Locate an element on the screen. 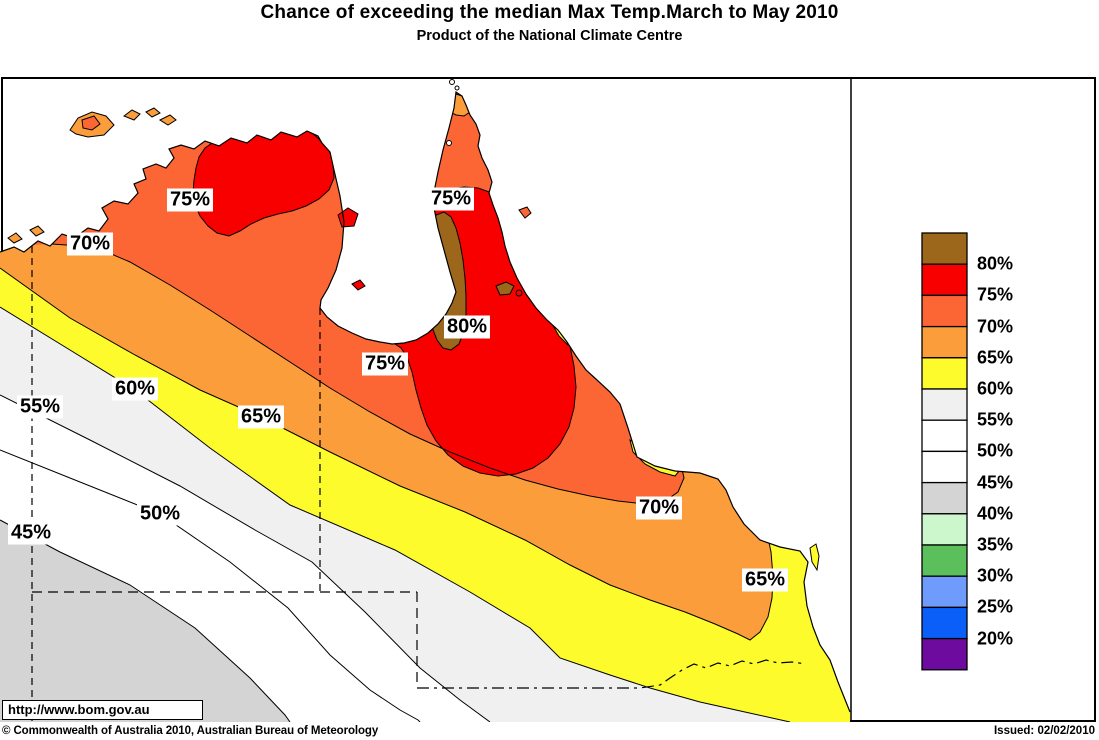 The width and height of the screenshot is (1099, 740). border-line-qld-nsw is located at coordinates (612, 674).